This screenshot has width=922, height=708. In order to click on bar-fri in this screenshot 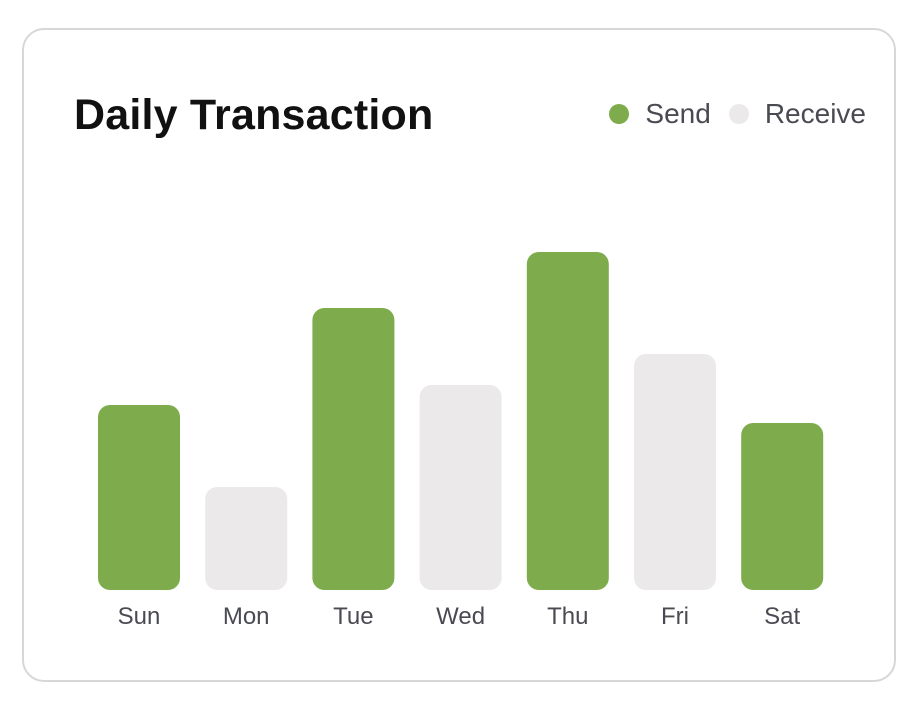, I will do `click(675, 472)`.